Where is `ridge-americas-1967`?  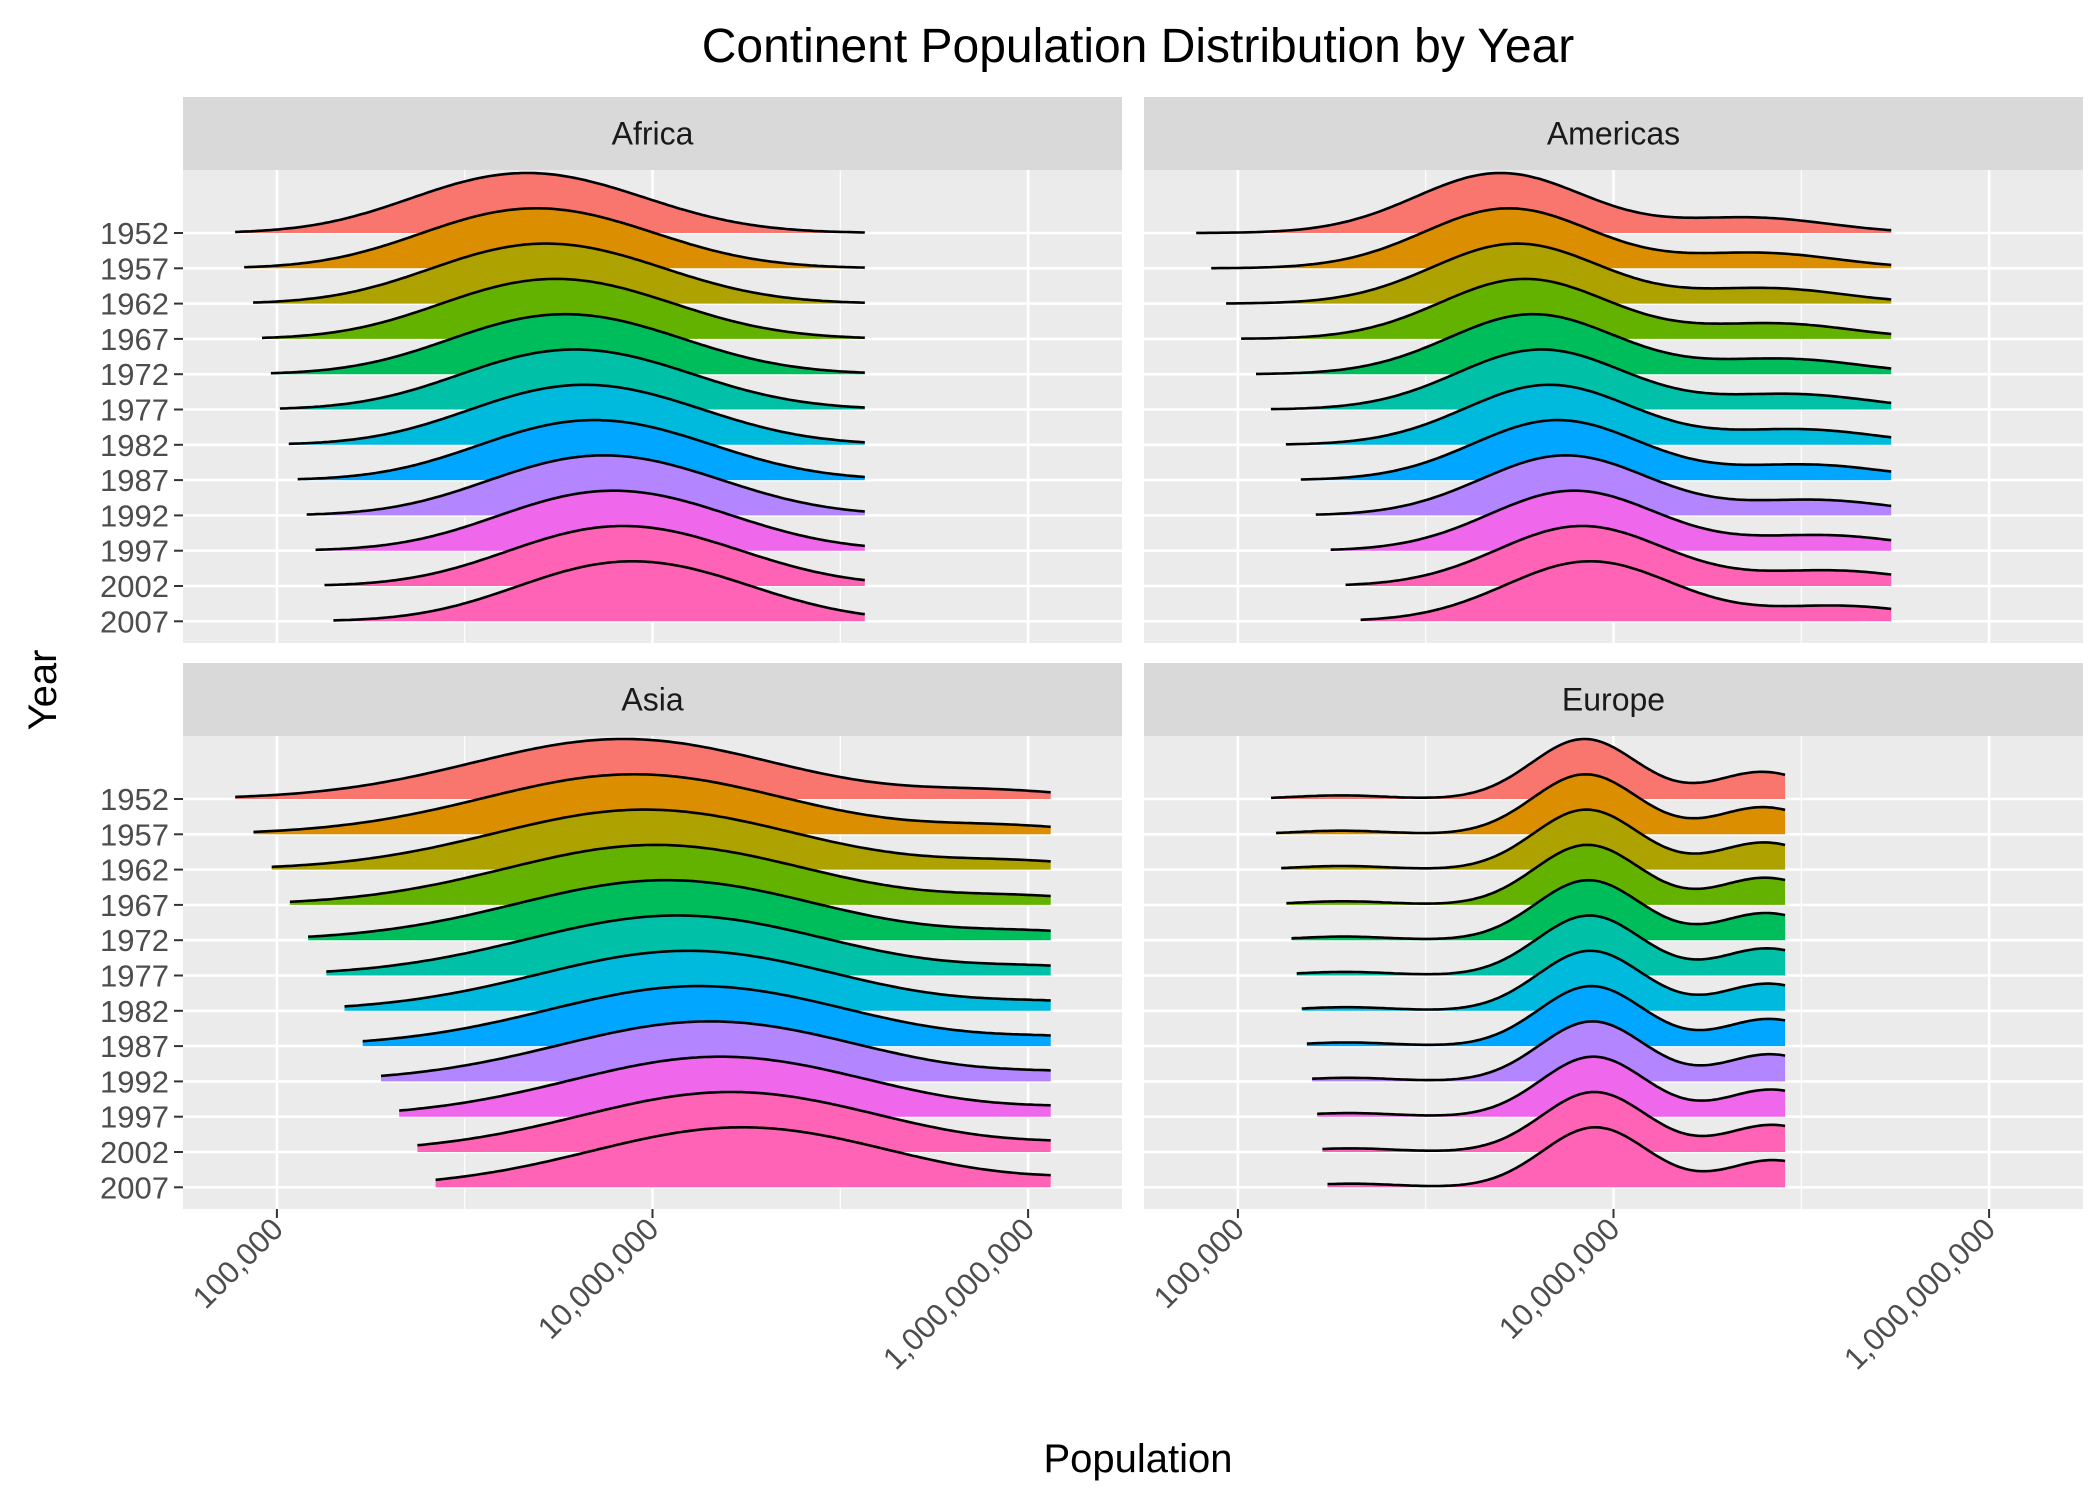 ridge-americas-1967 is located at coordinates (1566, 308).